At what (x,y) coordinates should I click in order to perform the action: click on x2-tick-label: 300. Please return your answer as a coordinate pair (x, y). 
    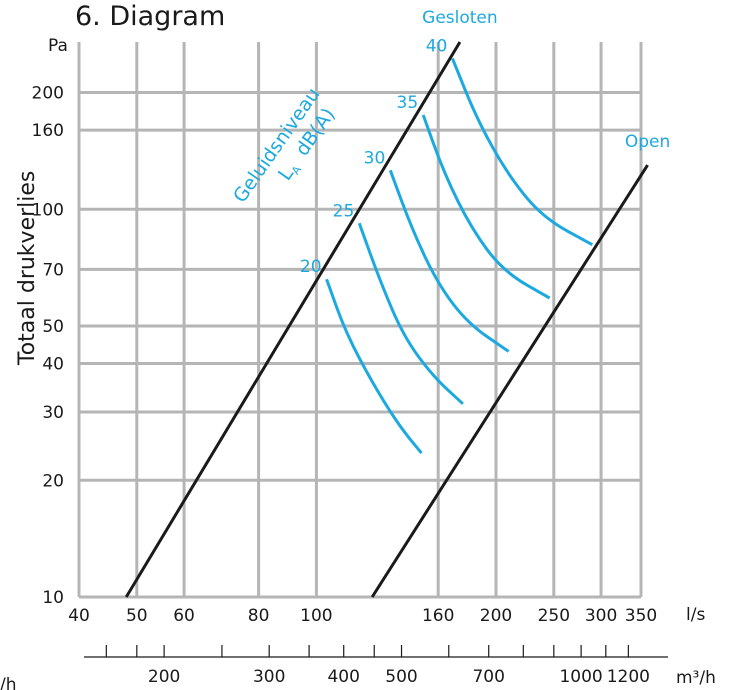
    Looking at the image, I should click on (269, 677).